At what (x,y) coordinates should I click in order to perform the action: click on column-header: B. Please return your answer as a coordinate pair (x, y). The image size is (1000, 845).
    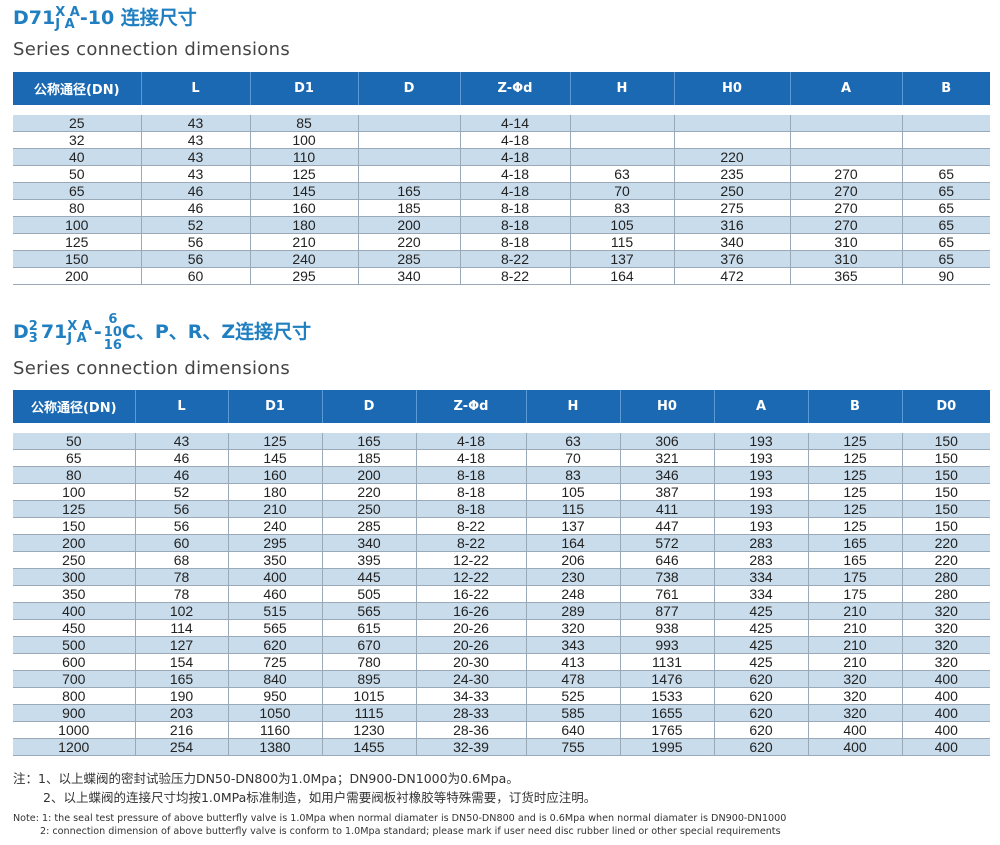
    Looking at the image, I should click on (855, 406).